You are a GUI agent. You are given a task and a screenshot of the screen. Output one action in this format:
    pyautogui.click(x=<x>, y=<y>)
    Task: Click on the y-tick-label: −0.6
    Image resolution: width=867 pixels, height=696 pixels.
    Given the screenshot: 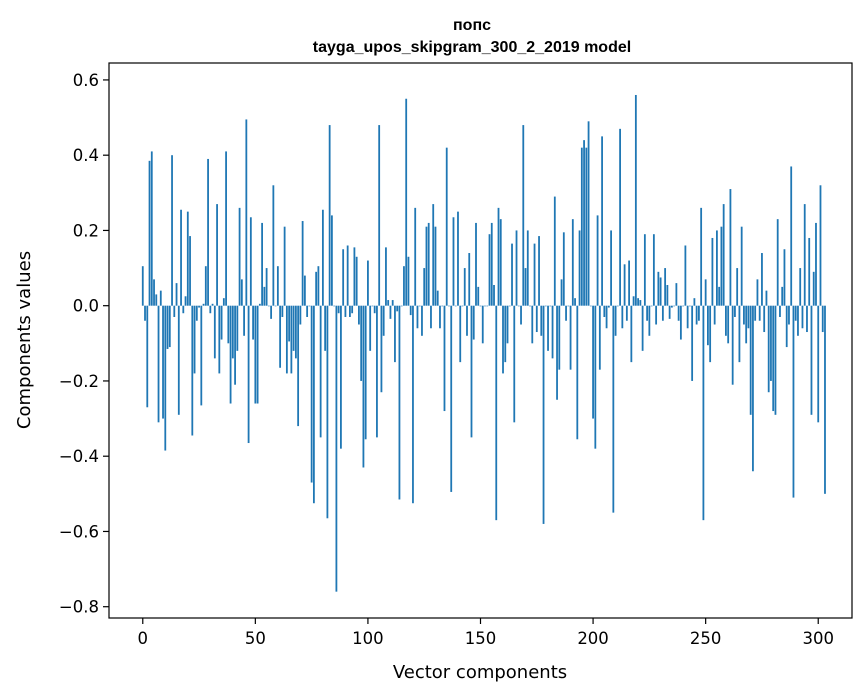 What is the action you would take?
    pyautogui.click(x=79, y=531)
    